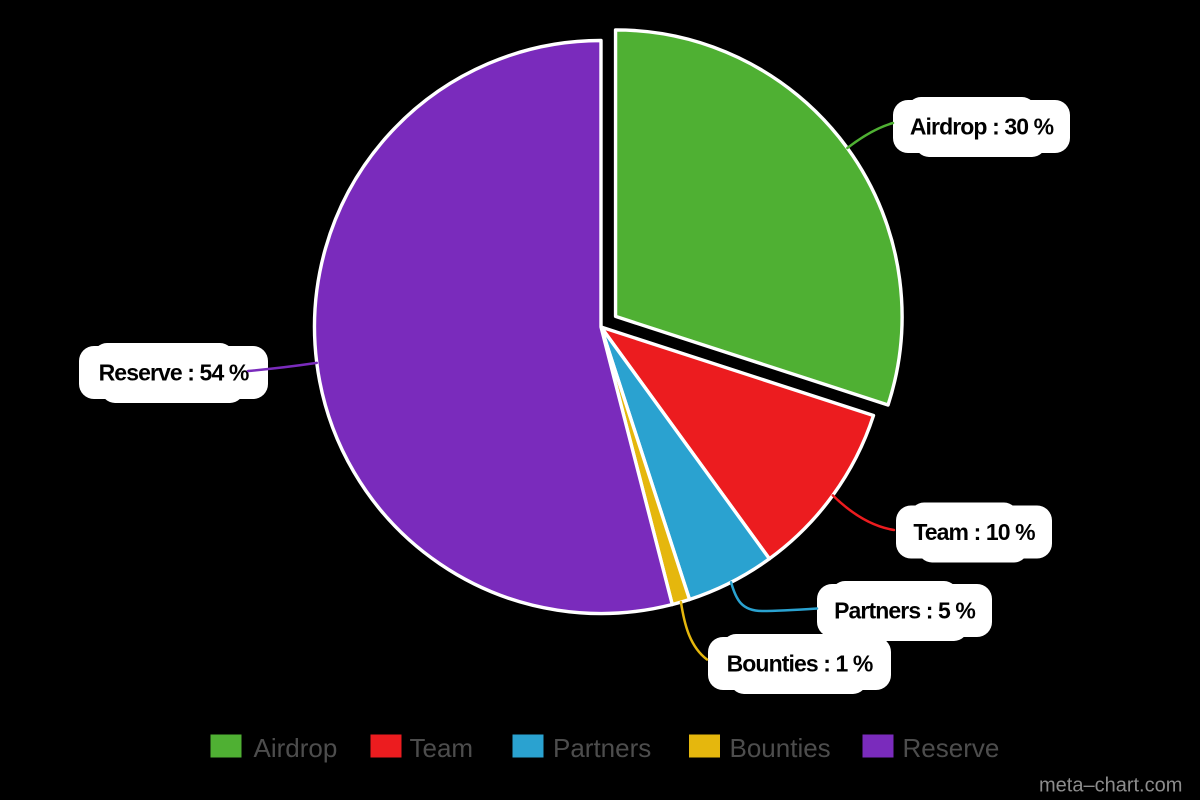 The image size is (1200, 800). I want to click on svg-text: meta–chart.com, so click(1110, 786).